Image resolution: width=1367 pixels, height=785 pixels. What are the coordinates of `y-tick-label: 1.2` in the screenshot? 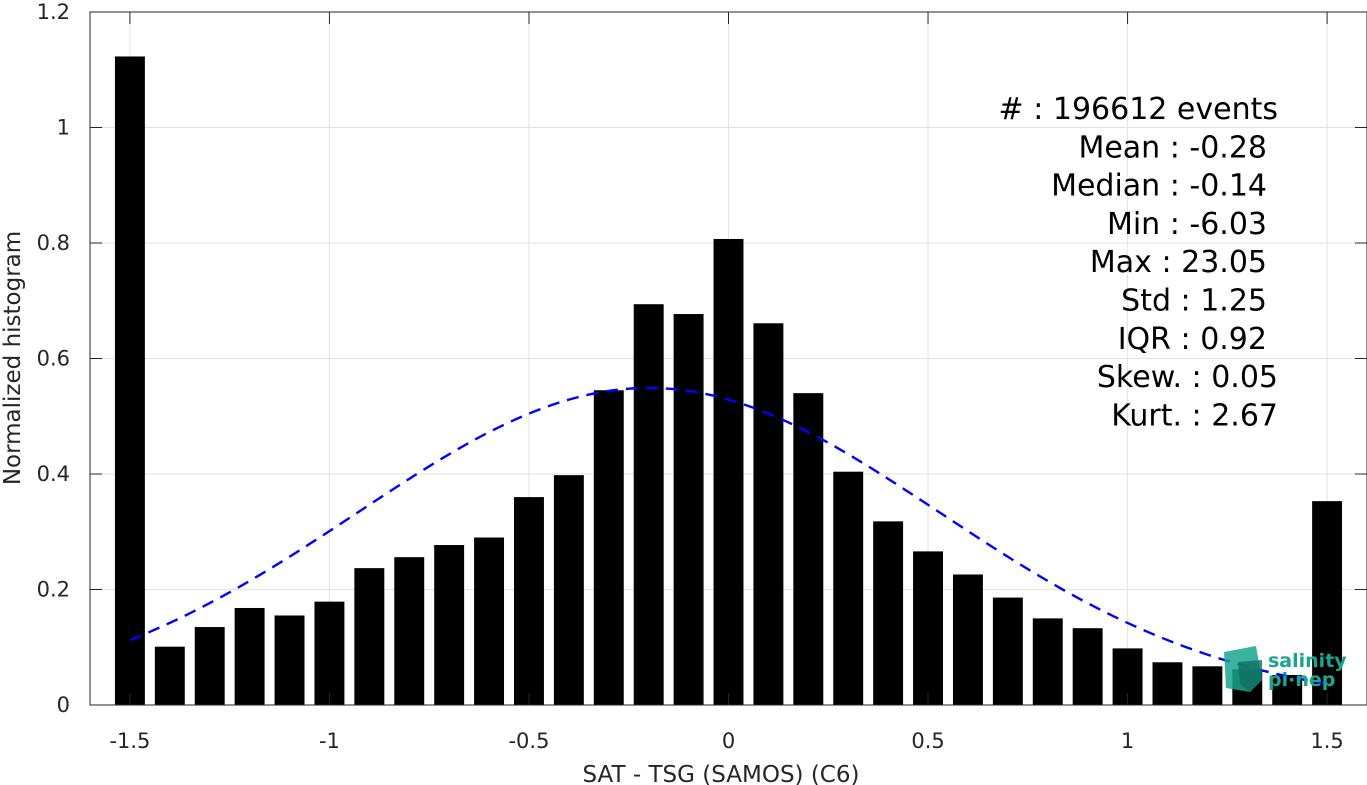 It's located at (53, 12).